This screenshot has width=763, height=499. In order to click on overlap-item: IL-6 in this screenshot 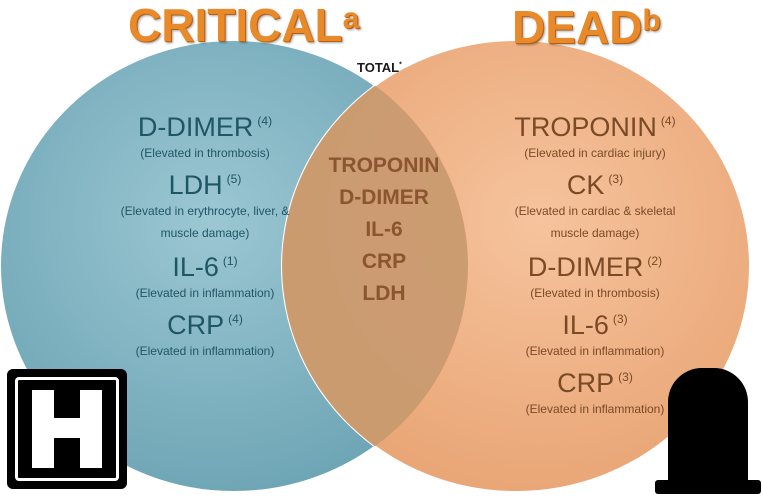, I will do `click(384, 229)`.